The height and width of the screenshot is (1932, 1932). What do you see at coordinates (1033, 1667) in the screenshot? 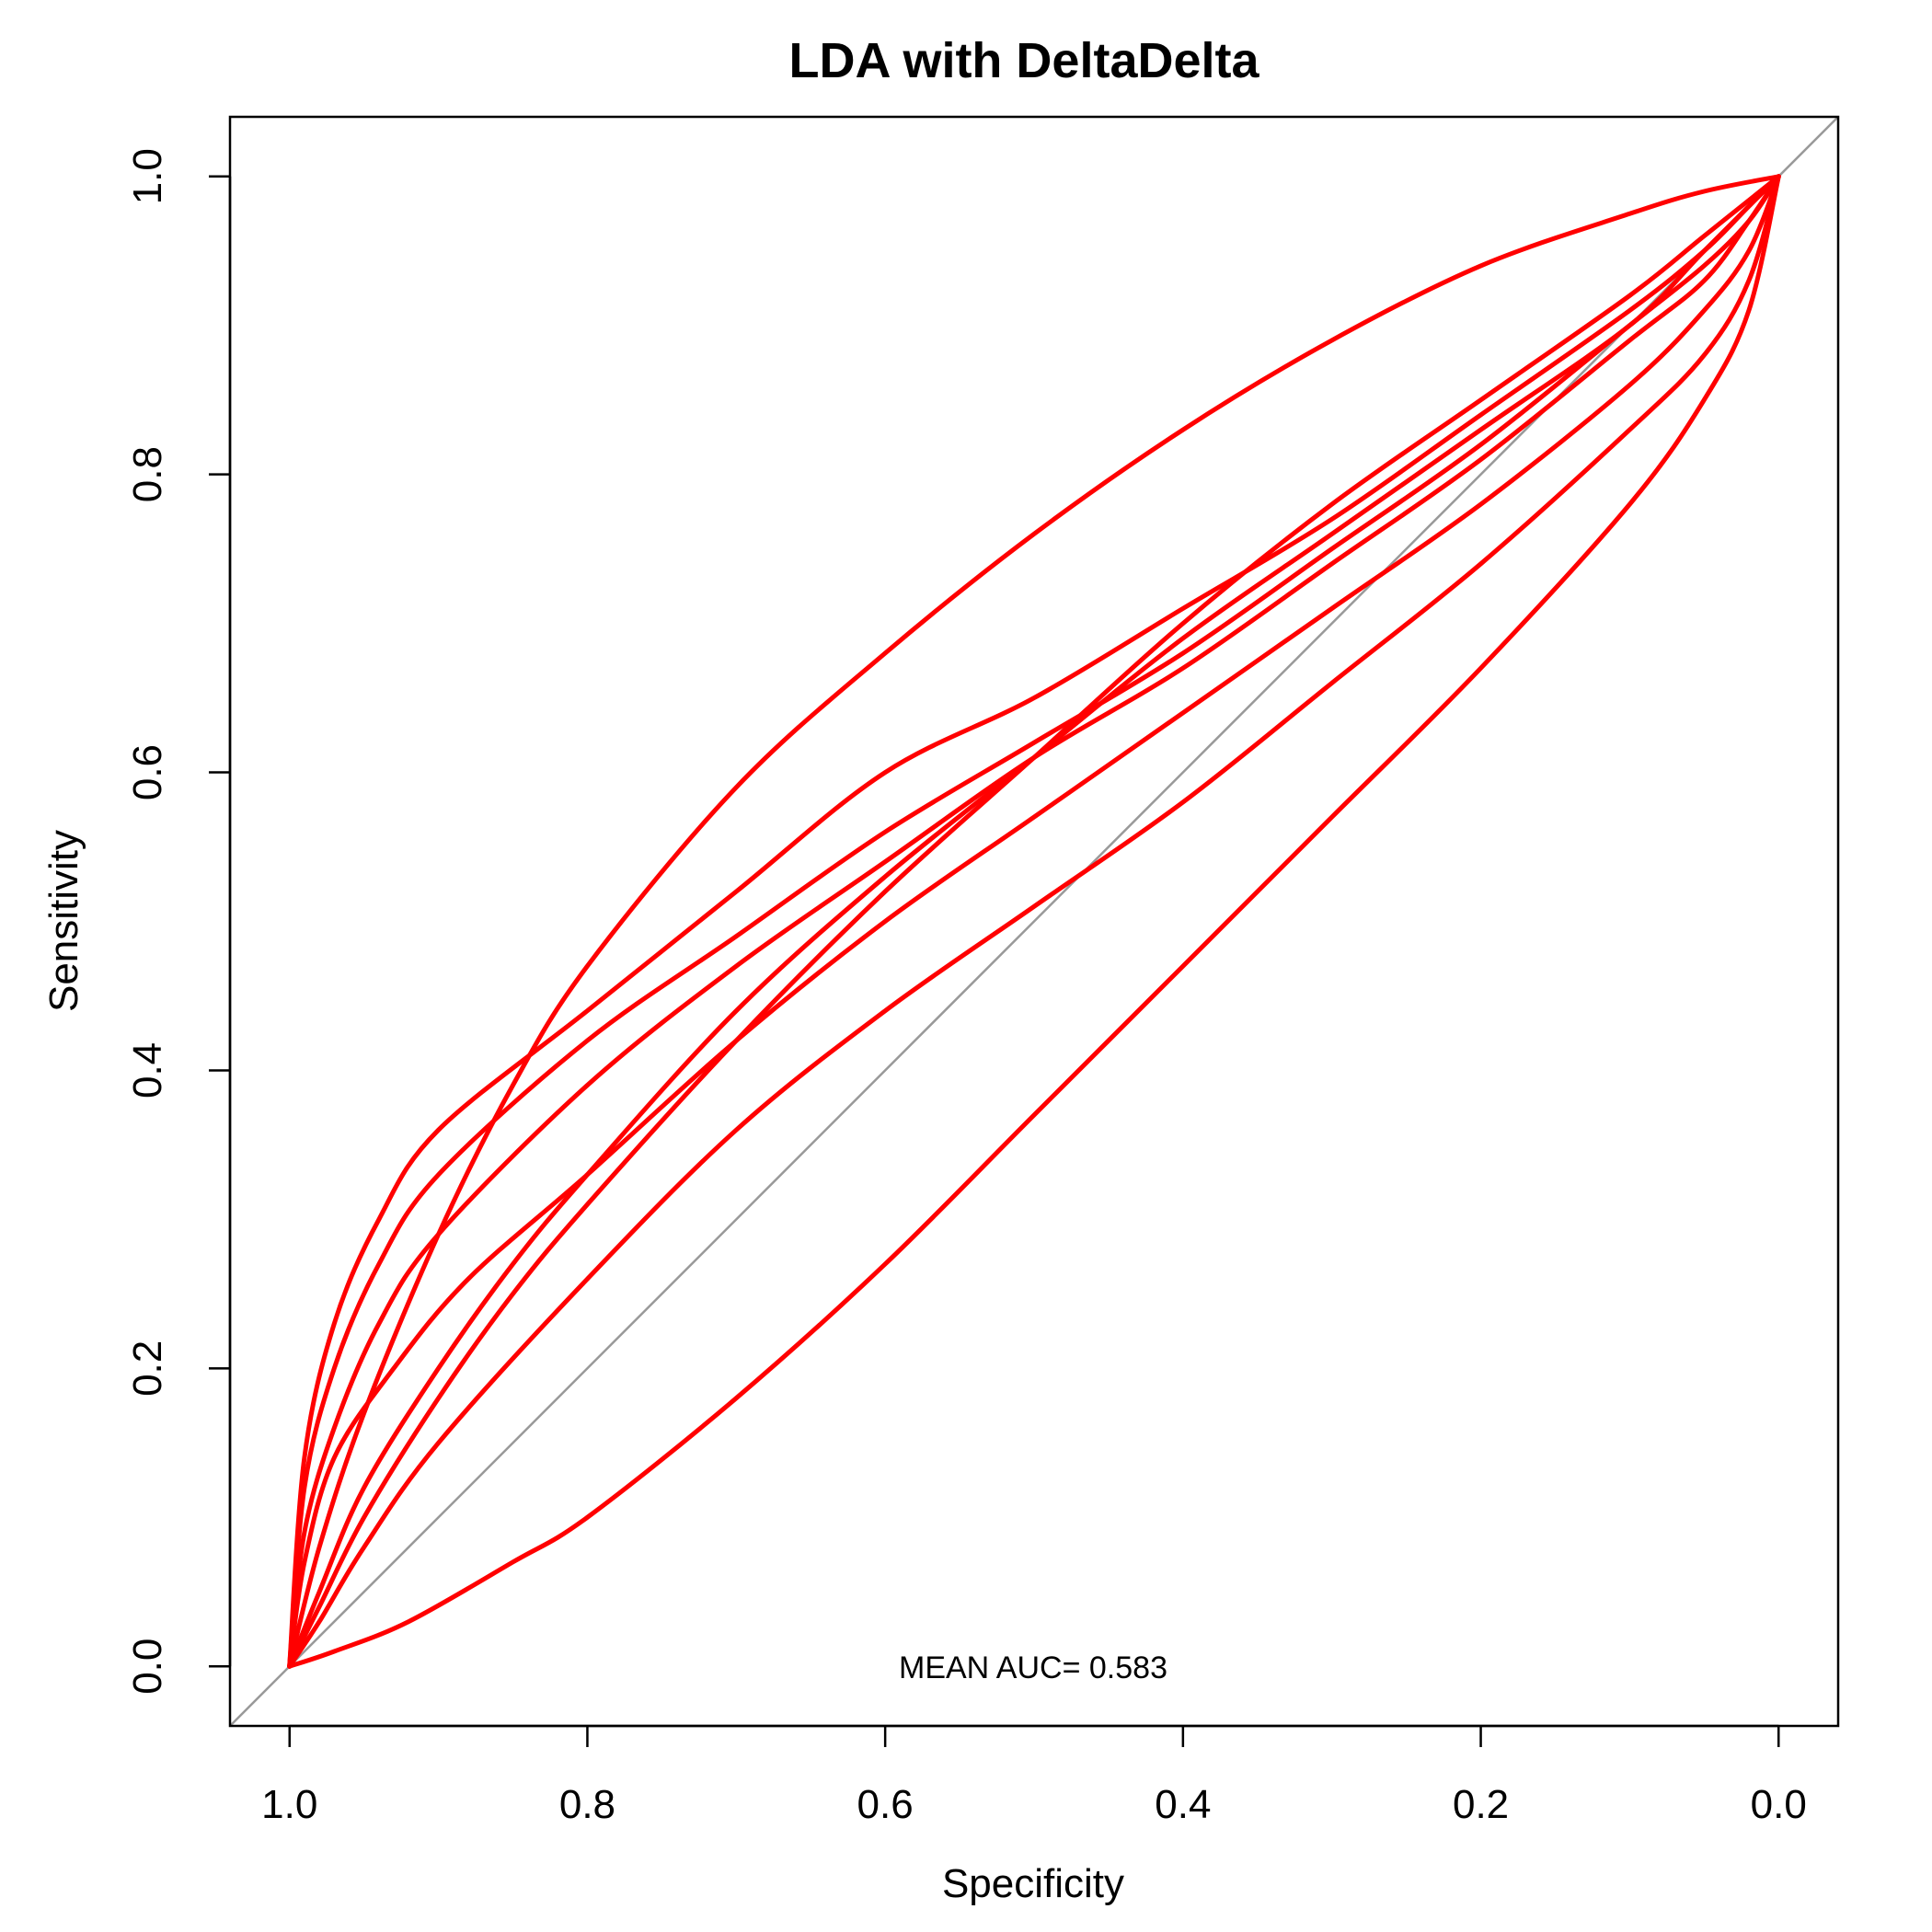
I see `mean-auc-annotation: MEAN AUC= 0.583` at bounding box center [1033, 1667].